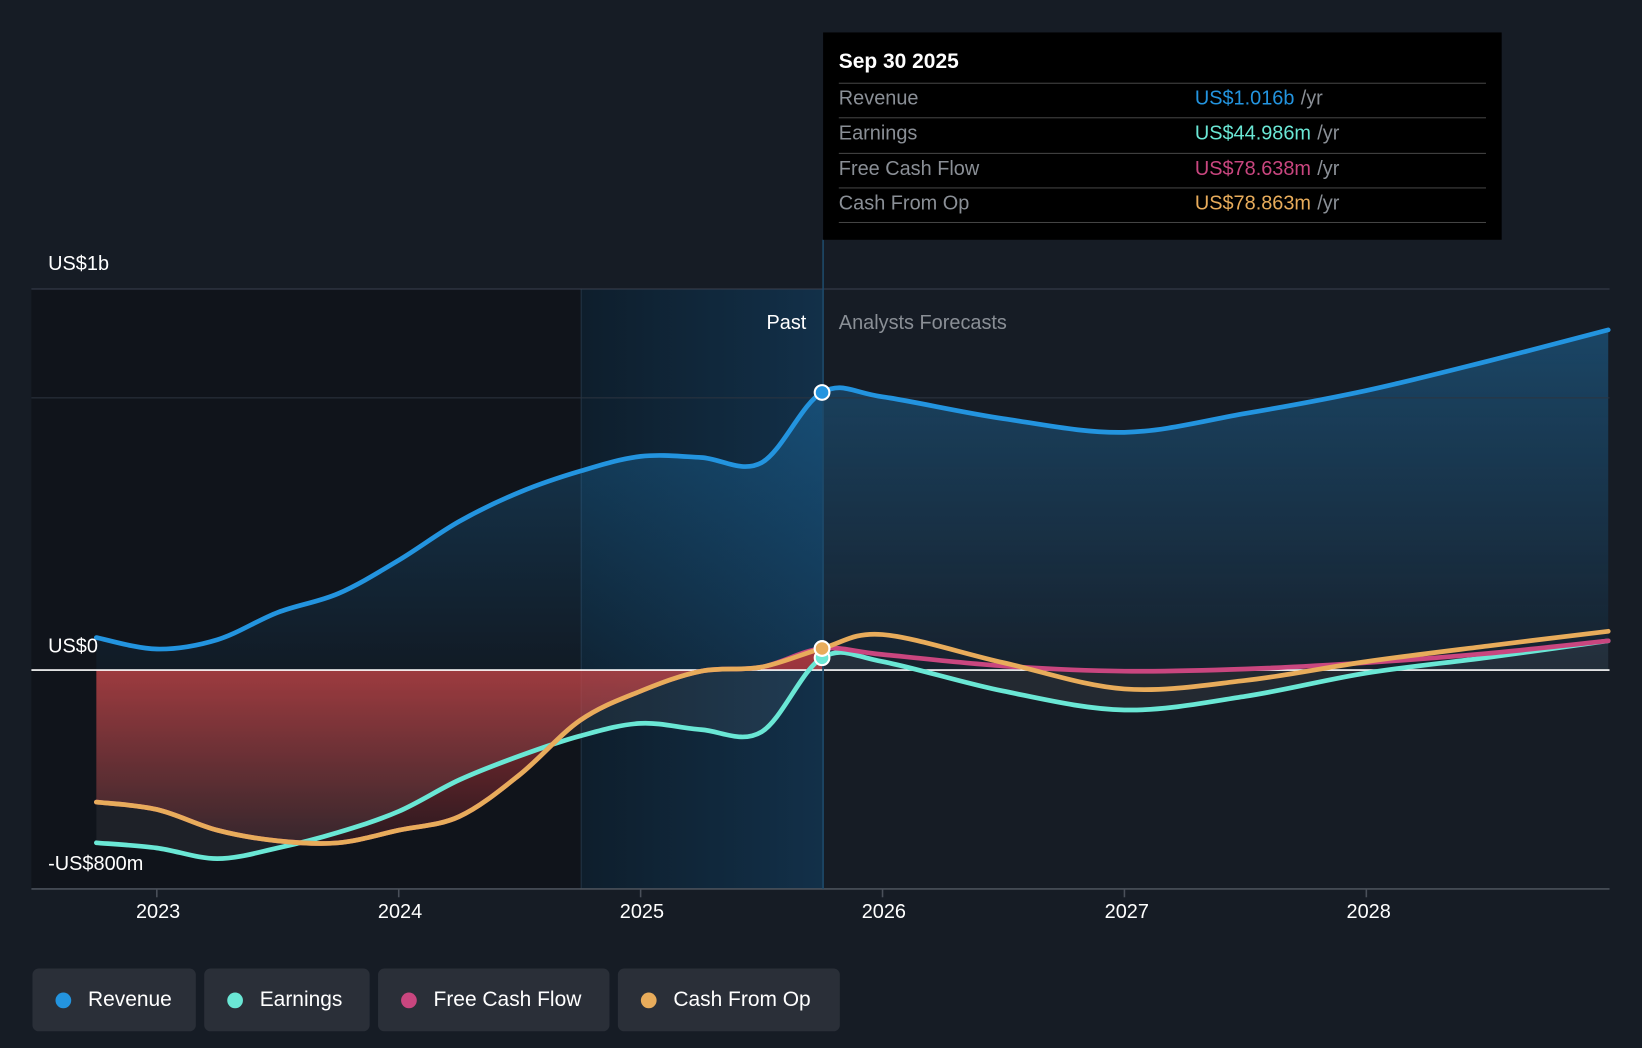 The height and width of the screenshot is (1048, 1642). Describe the element at coordinates (898, 62) in the screenshot. I see `tooltip-date: Sep 30 2025` at that location.